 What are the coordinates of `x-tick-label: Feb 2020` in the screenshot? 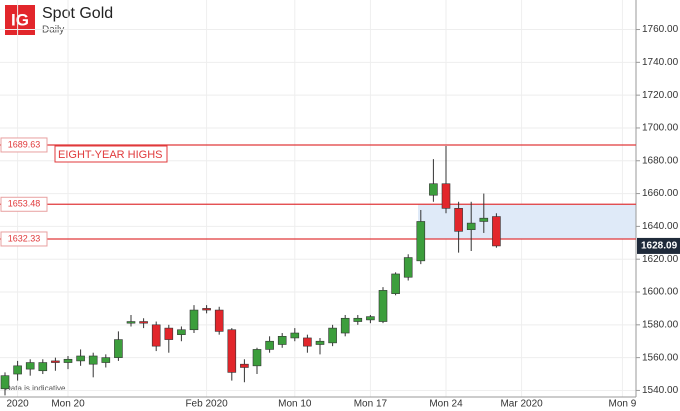 It's located at (206, 404).